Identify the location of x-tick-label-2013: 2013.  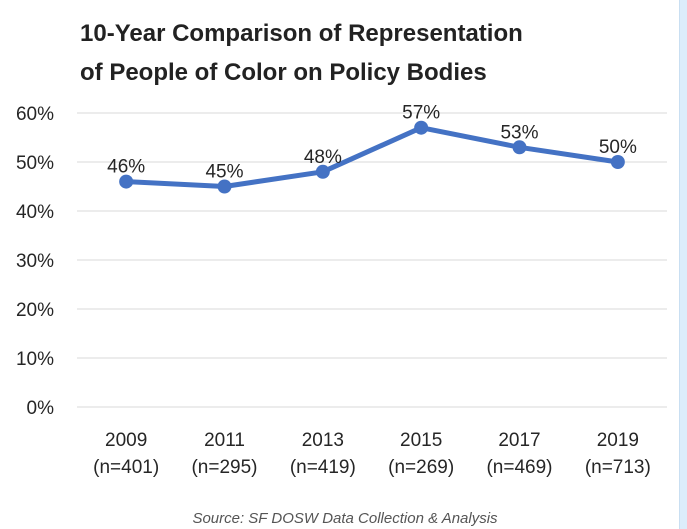
(323, 440).